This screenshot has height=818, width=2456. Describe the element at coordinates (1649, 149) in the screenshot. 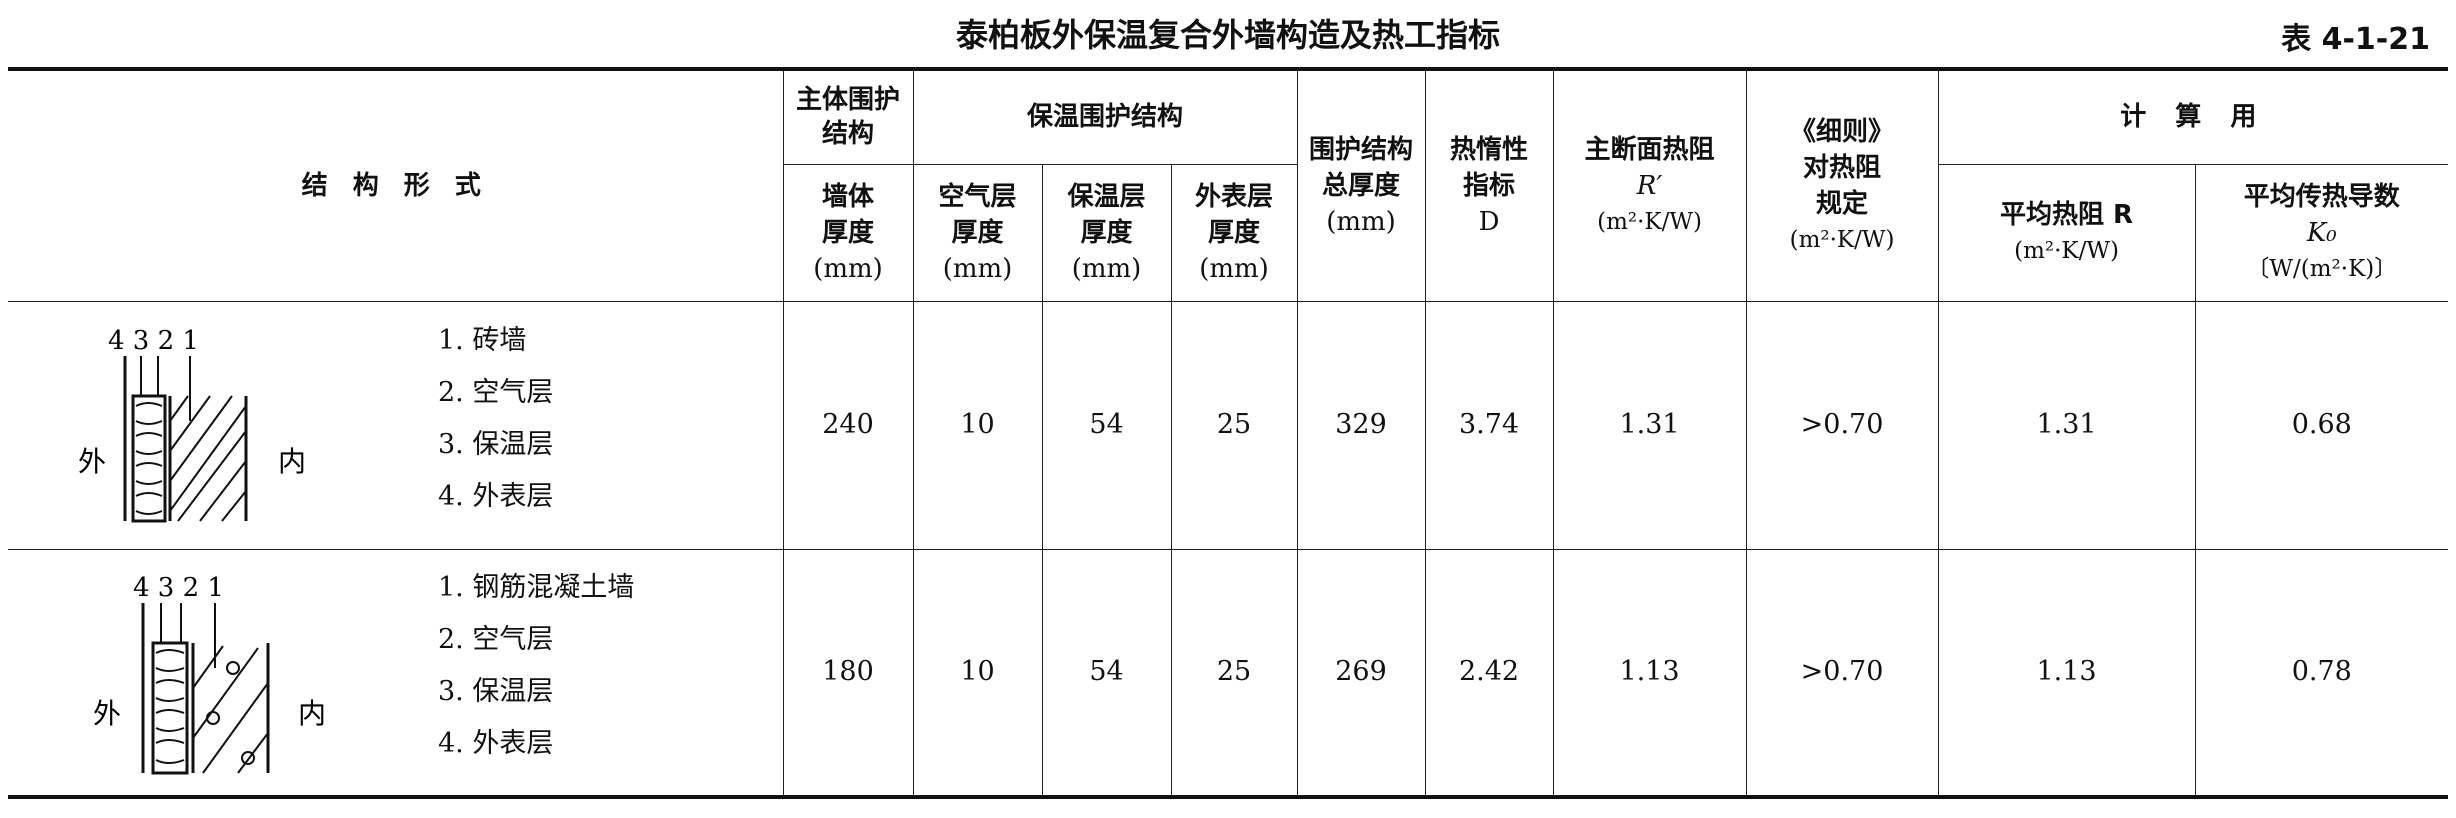

I see `t: 主断面热阻` at that location.